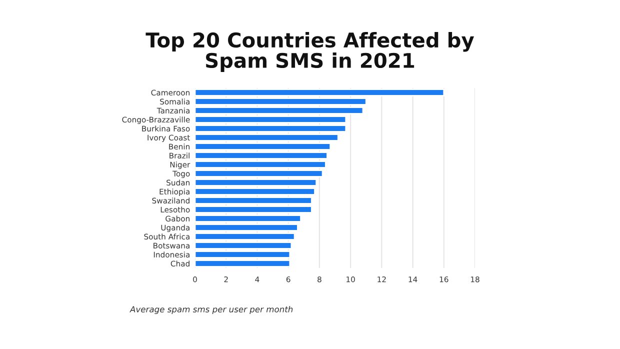  I want to click on text: Average spam sms per user per month, so click(211, 310).